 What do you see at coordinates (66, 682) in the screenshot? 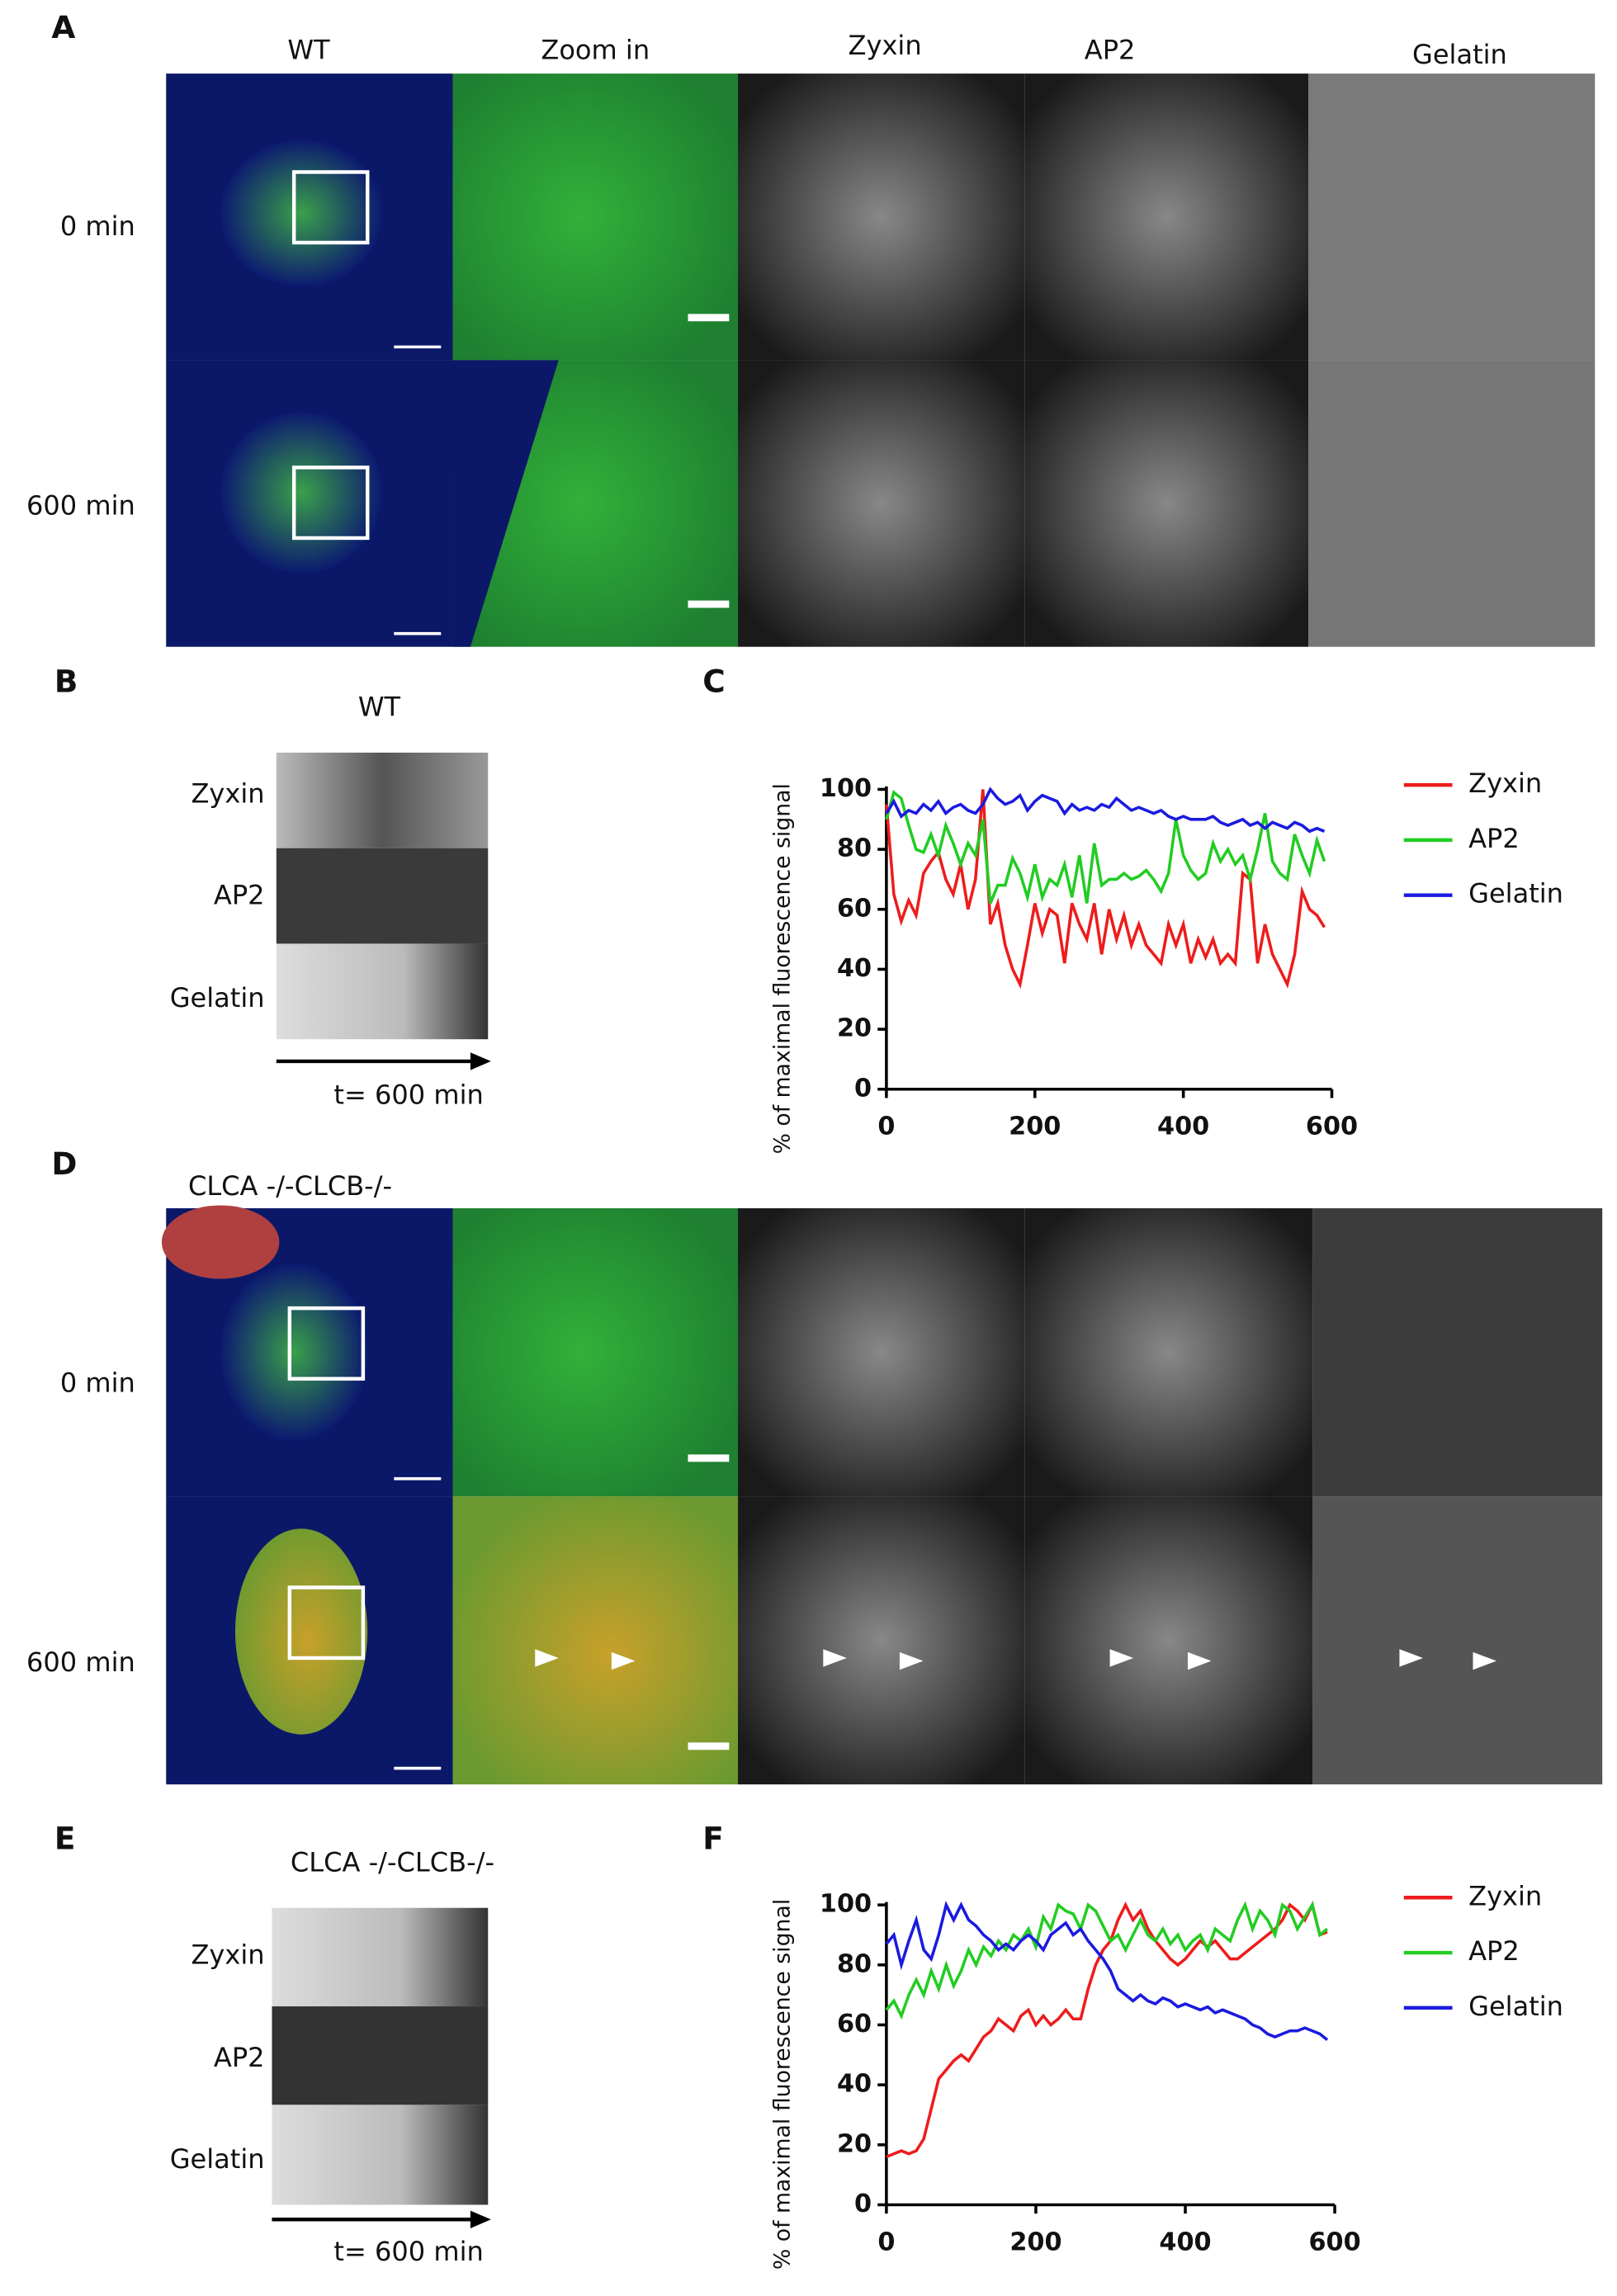
I see `panel-letter: B` at bounding box center [66, 682].